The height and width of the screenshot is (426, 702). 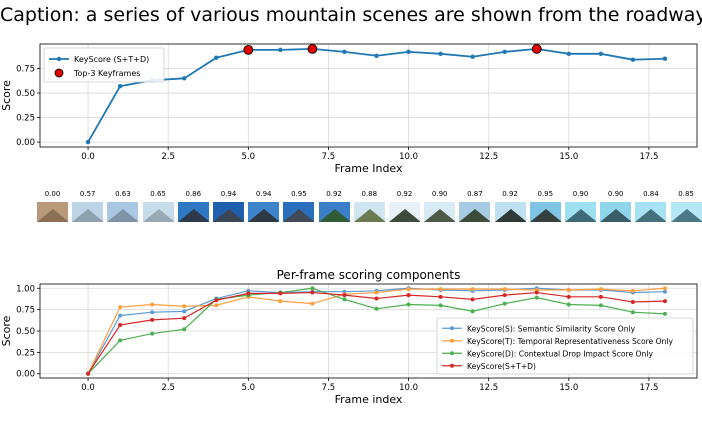 What do you see at coordinates (568, 388) in the screenshot?
I see `x-tick-label: 15.0` at bounding box center [568, 388].